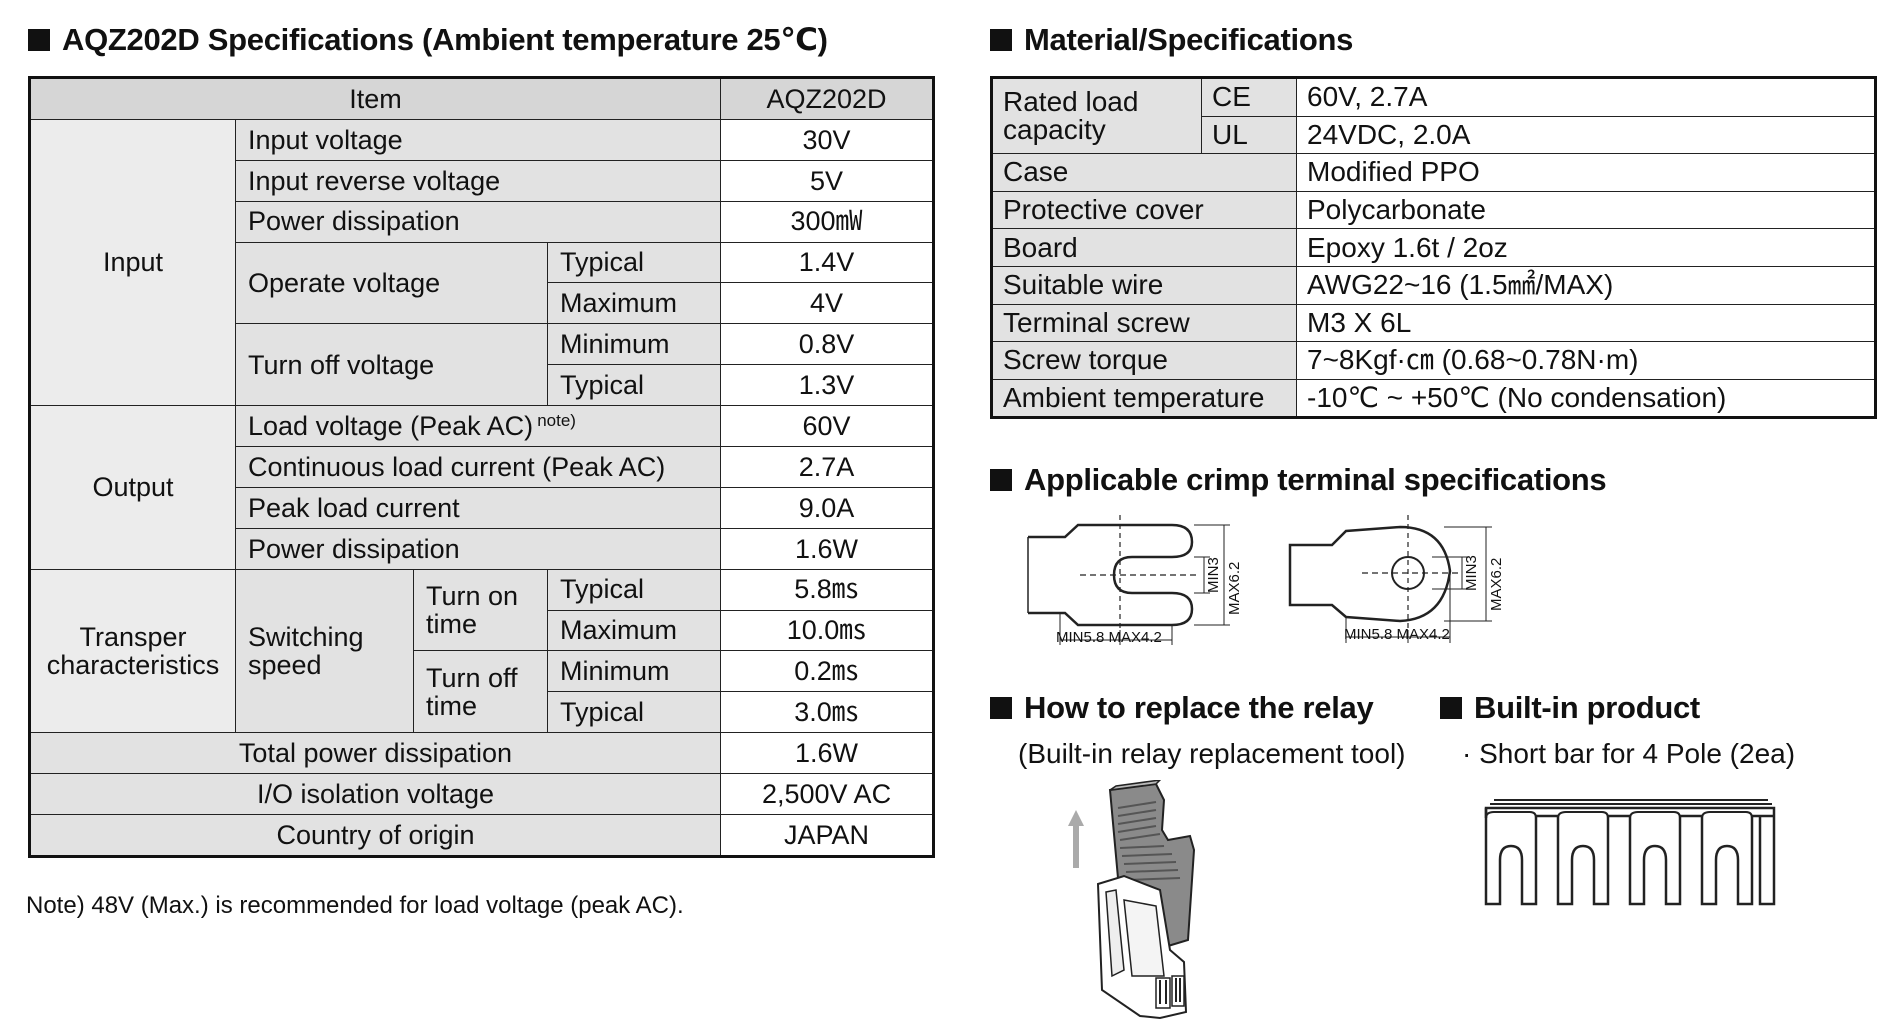 Image resolution: width=1882 pixels, height=1024 pixels. What do you see at coordinates (324, 651) in the screenshot?
I see `switching-speed-label: Switching speed` at bounding box center [324, 651].